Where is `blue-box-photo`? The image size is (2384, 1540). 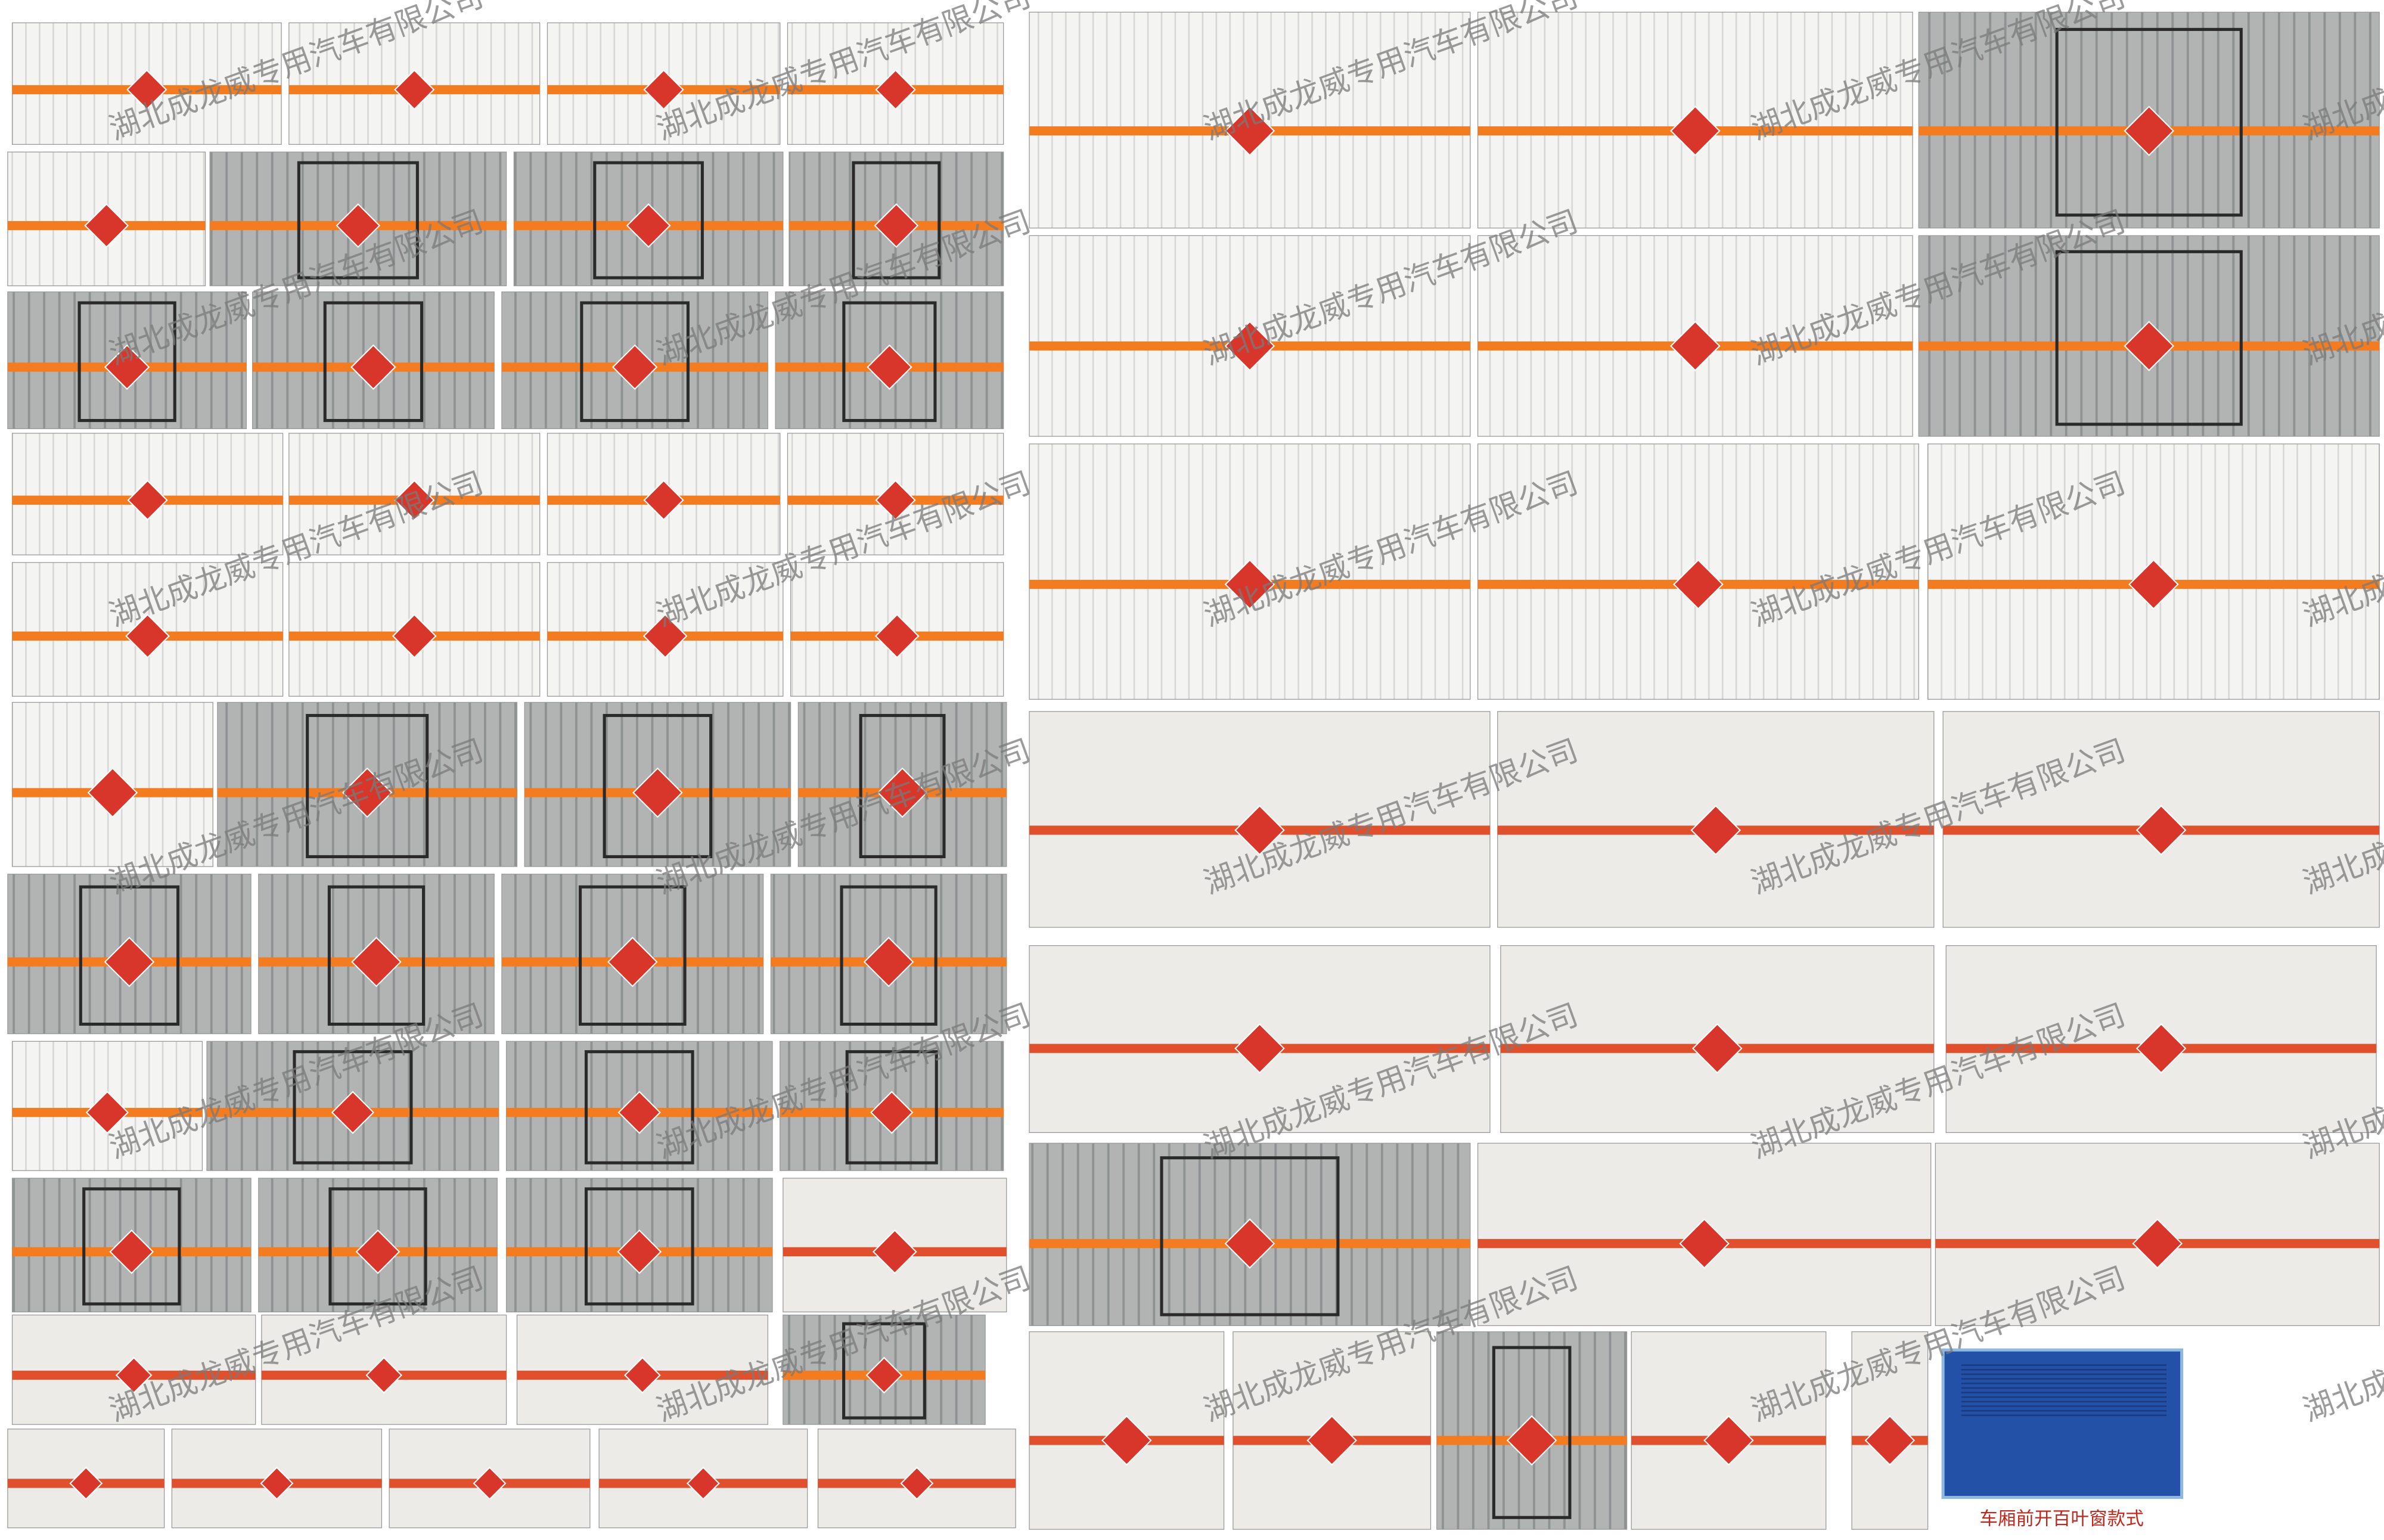
blue-box-photo is located at coordinates (2062, 1423).